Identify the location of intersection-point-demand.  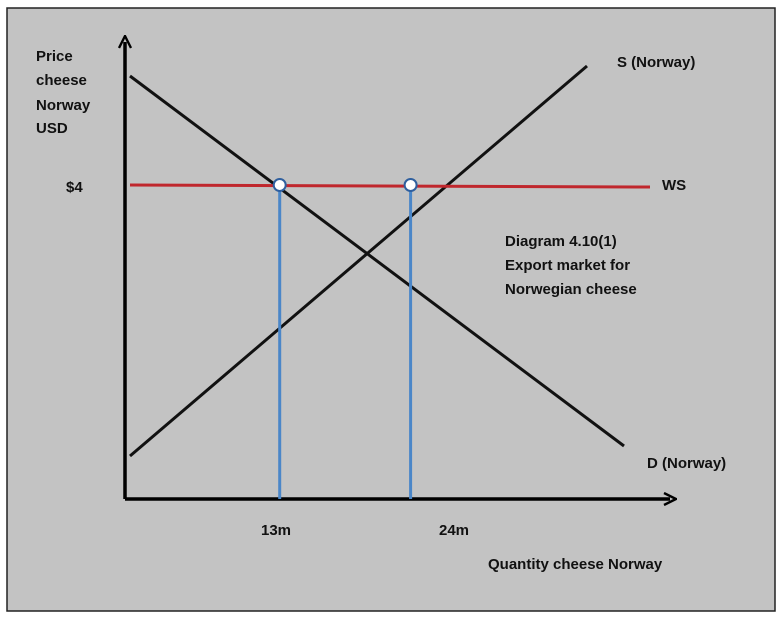
(279, 185).